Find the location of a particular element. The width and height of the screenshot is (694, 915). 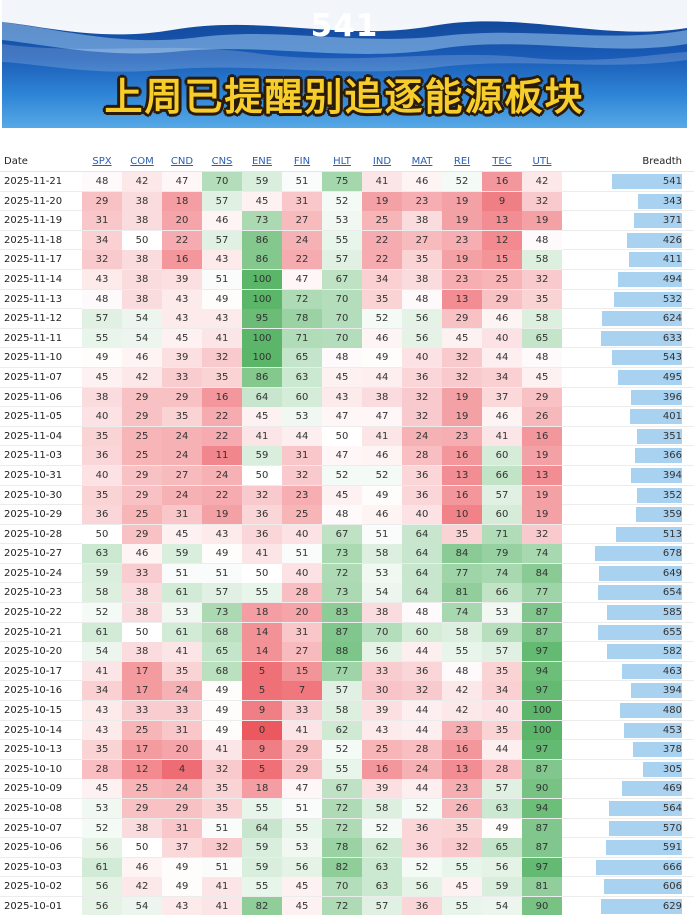

heat-cell-utl: 97 is located at coordinates (542, 652).